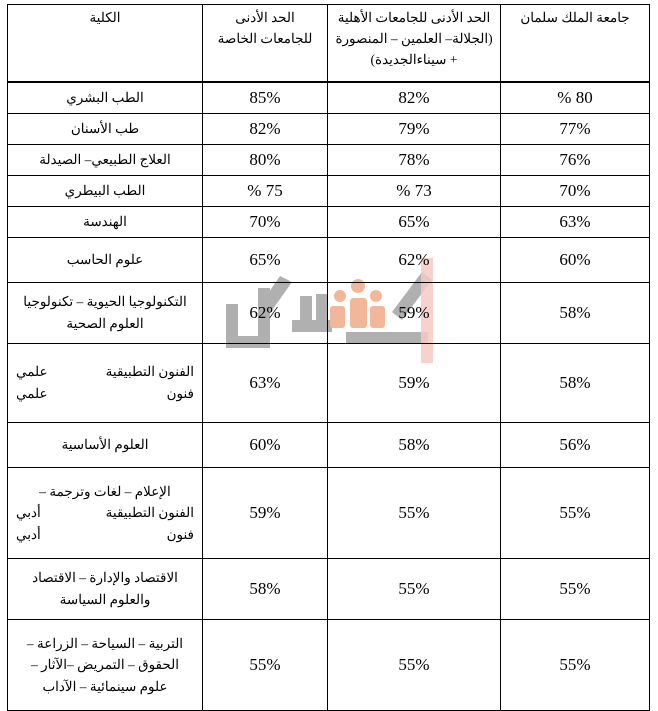 This screenshot has width=658, height=711. Describe the element at coordinates (265, 160) in the screenshot. I see `cell-private: 80%` at that location.